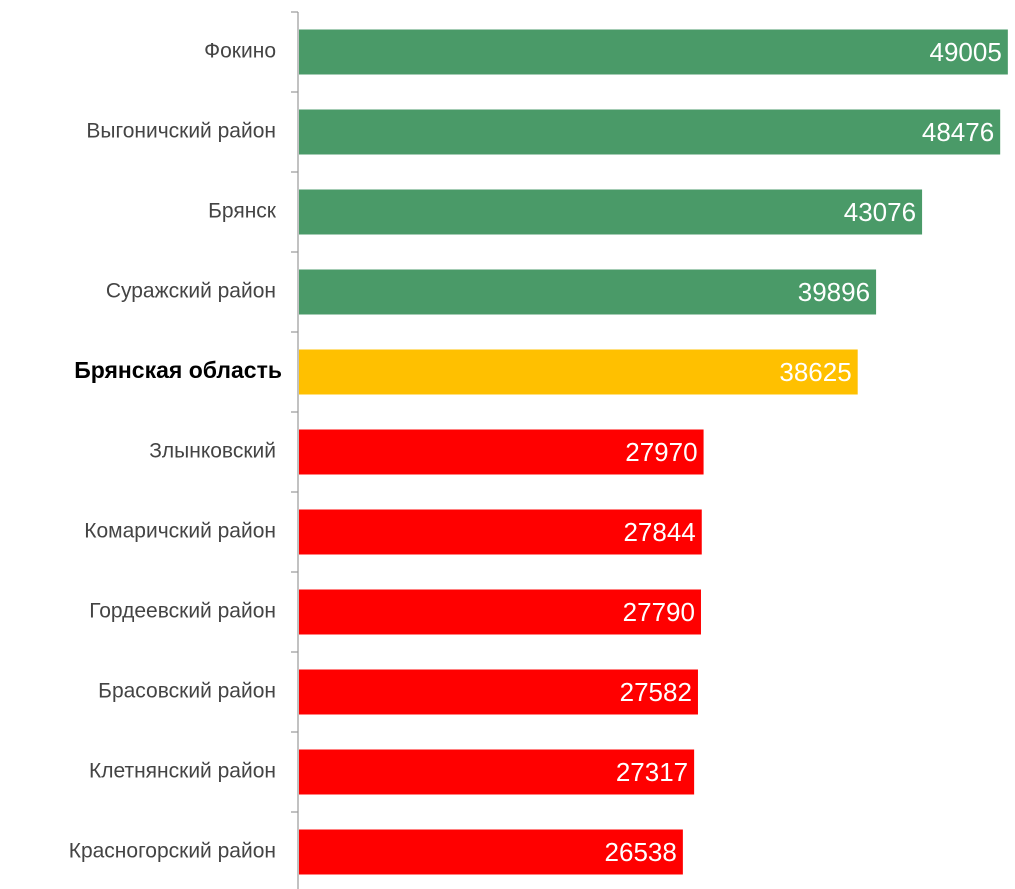  I want to click on value-label: 26538, so click(641, 852).